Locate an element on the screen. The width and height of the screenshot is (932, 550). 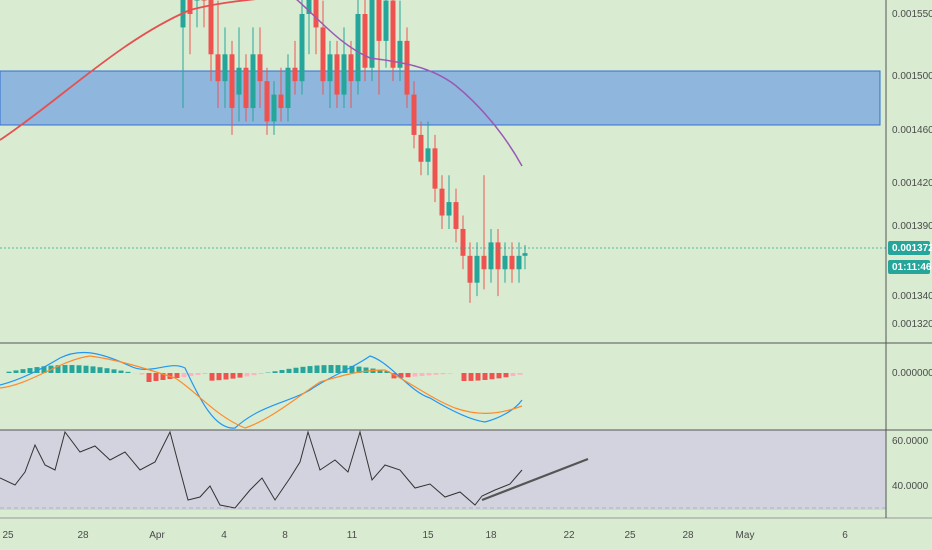
ma-fast-line is located at coordinates (409, 83).